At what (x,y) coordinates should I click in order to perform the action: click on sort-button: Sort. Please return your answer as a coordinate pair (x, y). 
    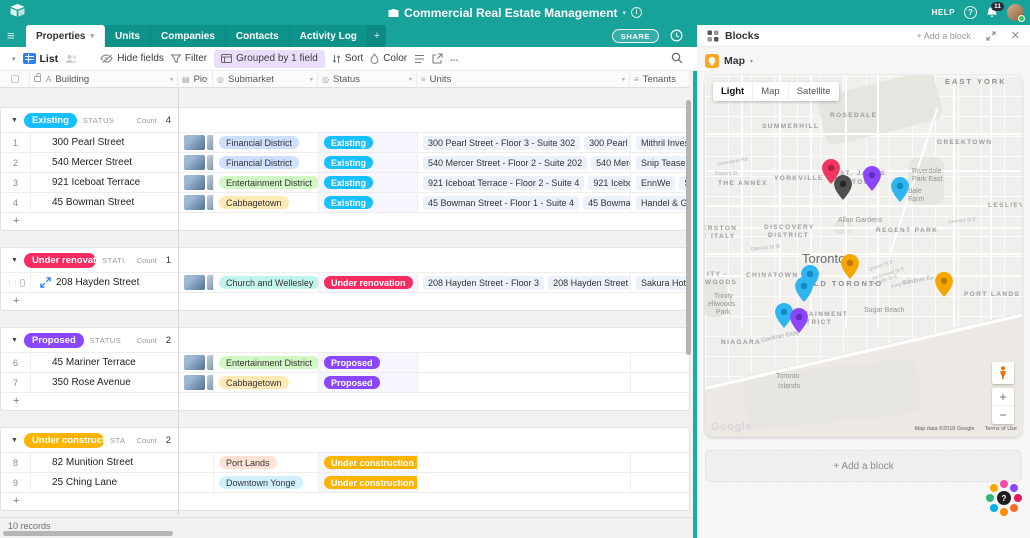
    Looking at the image, I should click on (347, 58).